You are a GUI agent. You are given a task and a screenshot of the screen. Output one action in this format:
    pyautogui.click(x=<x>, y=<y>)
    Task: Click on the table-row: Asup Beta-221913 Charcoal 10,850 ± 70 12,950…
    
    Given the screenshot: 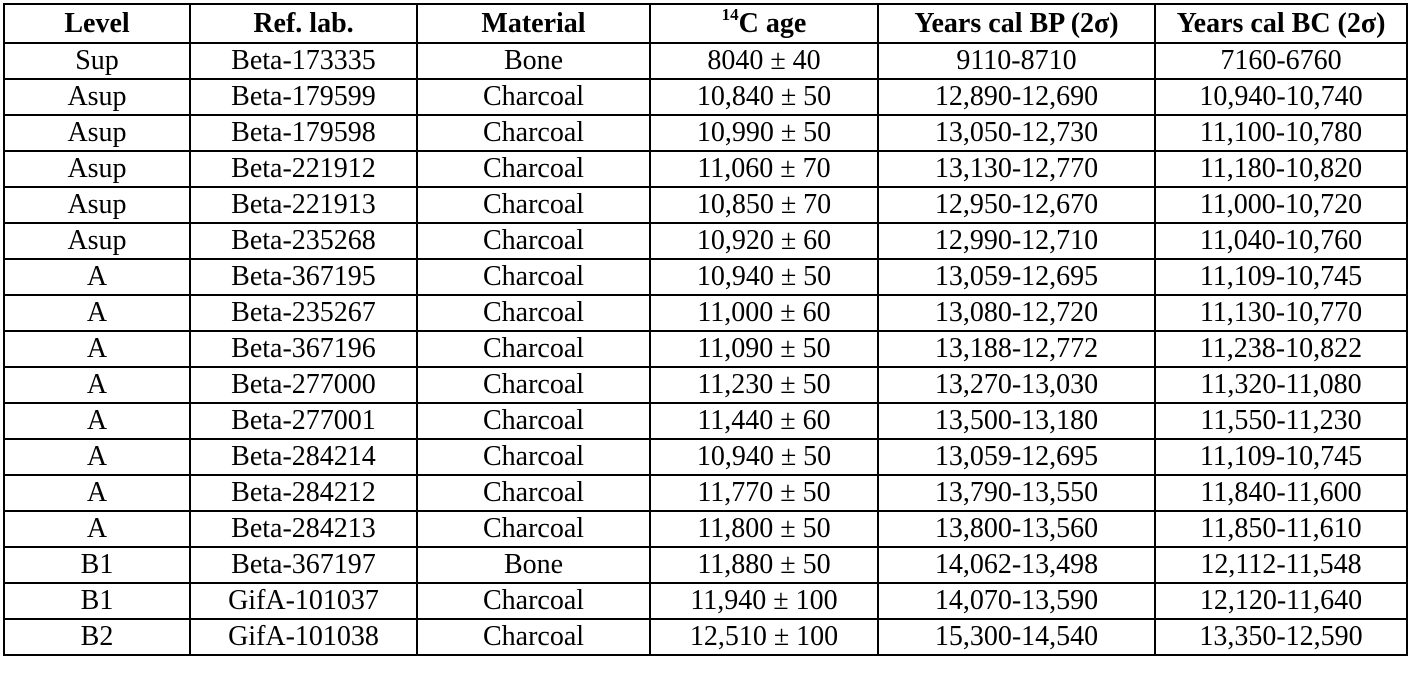 What is the action you would take?
    pyautogui.click(x=705, y=205)
    